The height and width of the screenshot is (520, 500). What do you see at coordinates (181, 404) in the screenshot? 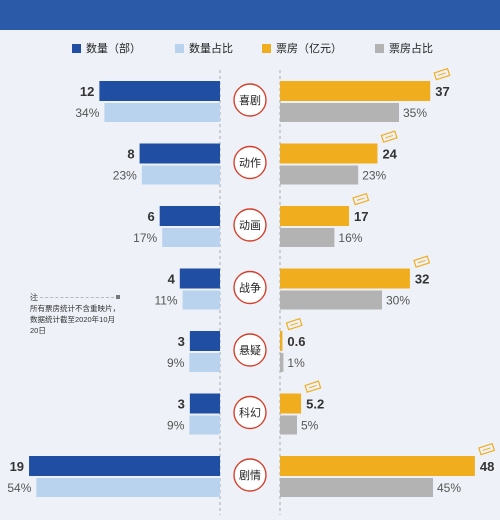
I see `count-label-5: 3` at bounding box center [181, 404].